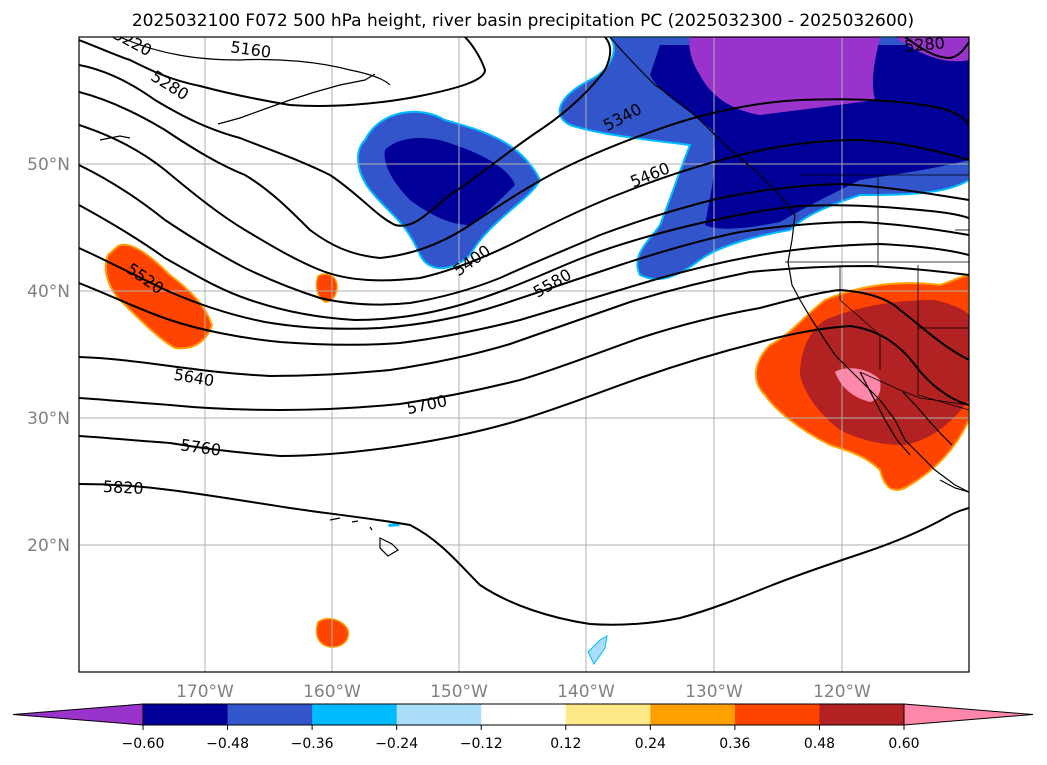  Describe the element at coordinates (332, 692) in the screenshot. I see `lon-tick-label: 160°W` at that location.